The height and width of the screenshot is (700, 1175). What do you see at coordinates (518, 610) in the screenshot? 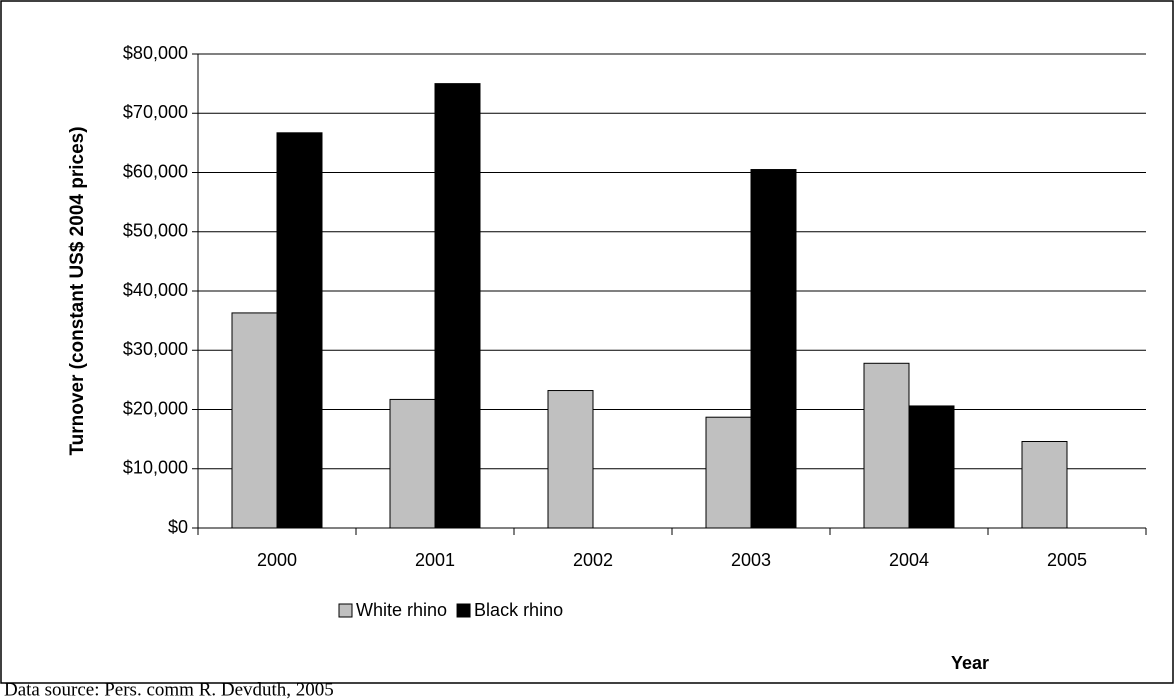
I see `legend-label: Black rhino` at bounding box center [518, 610].